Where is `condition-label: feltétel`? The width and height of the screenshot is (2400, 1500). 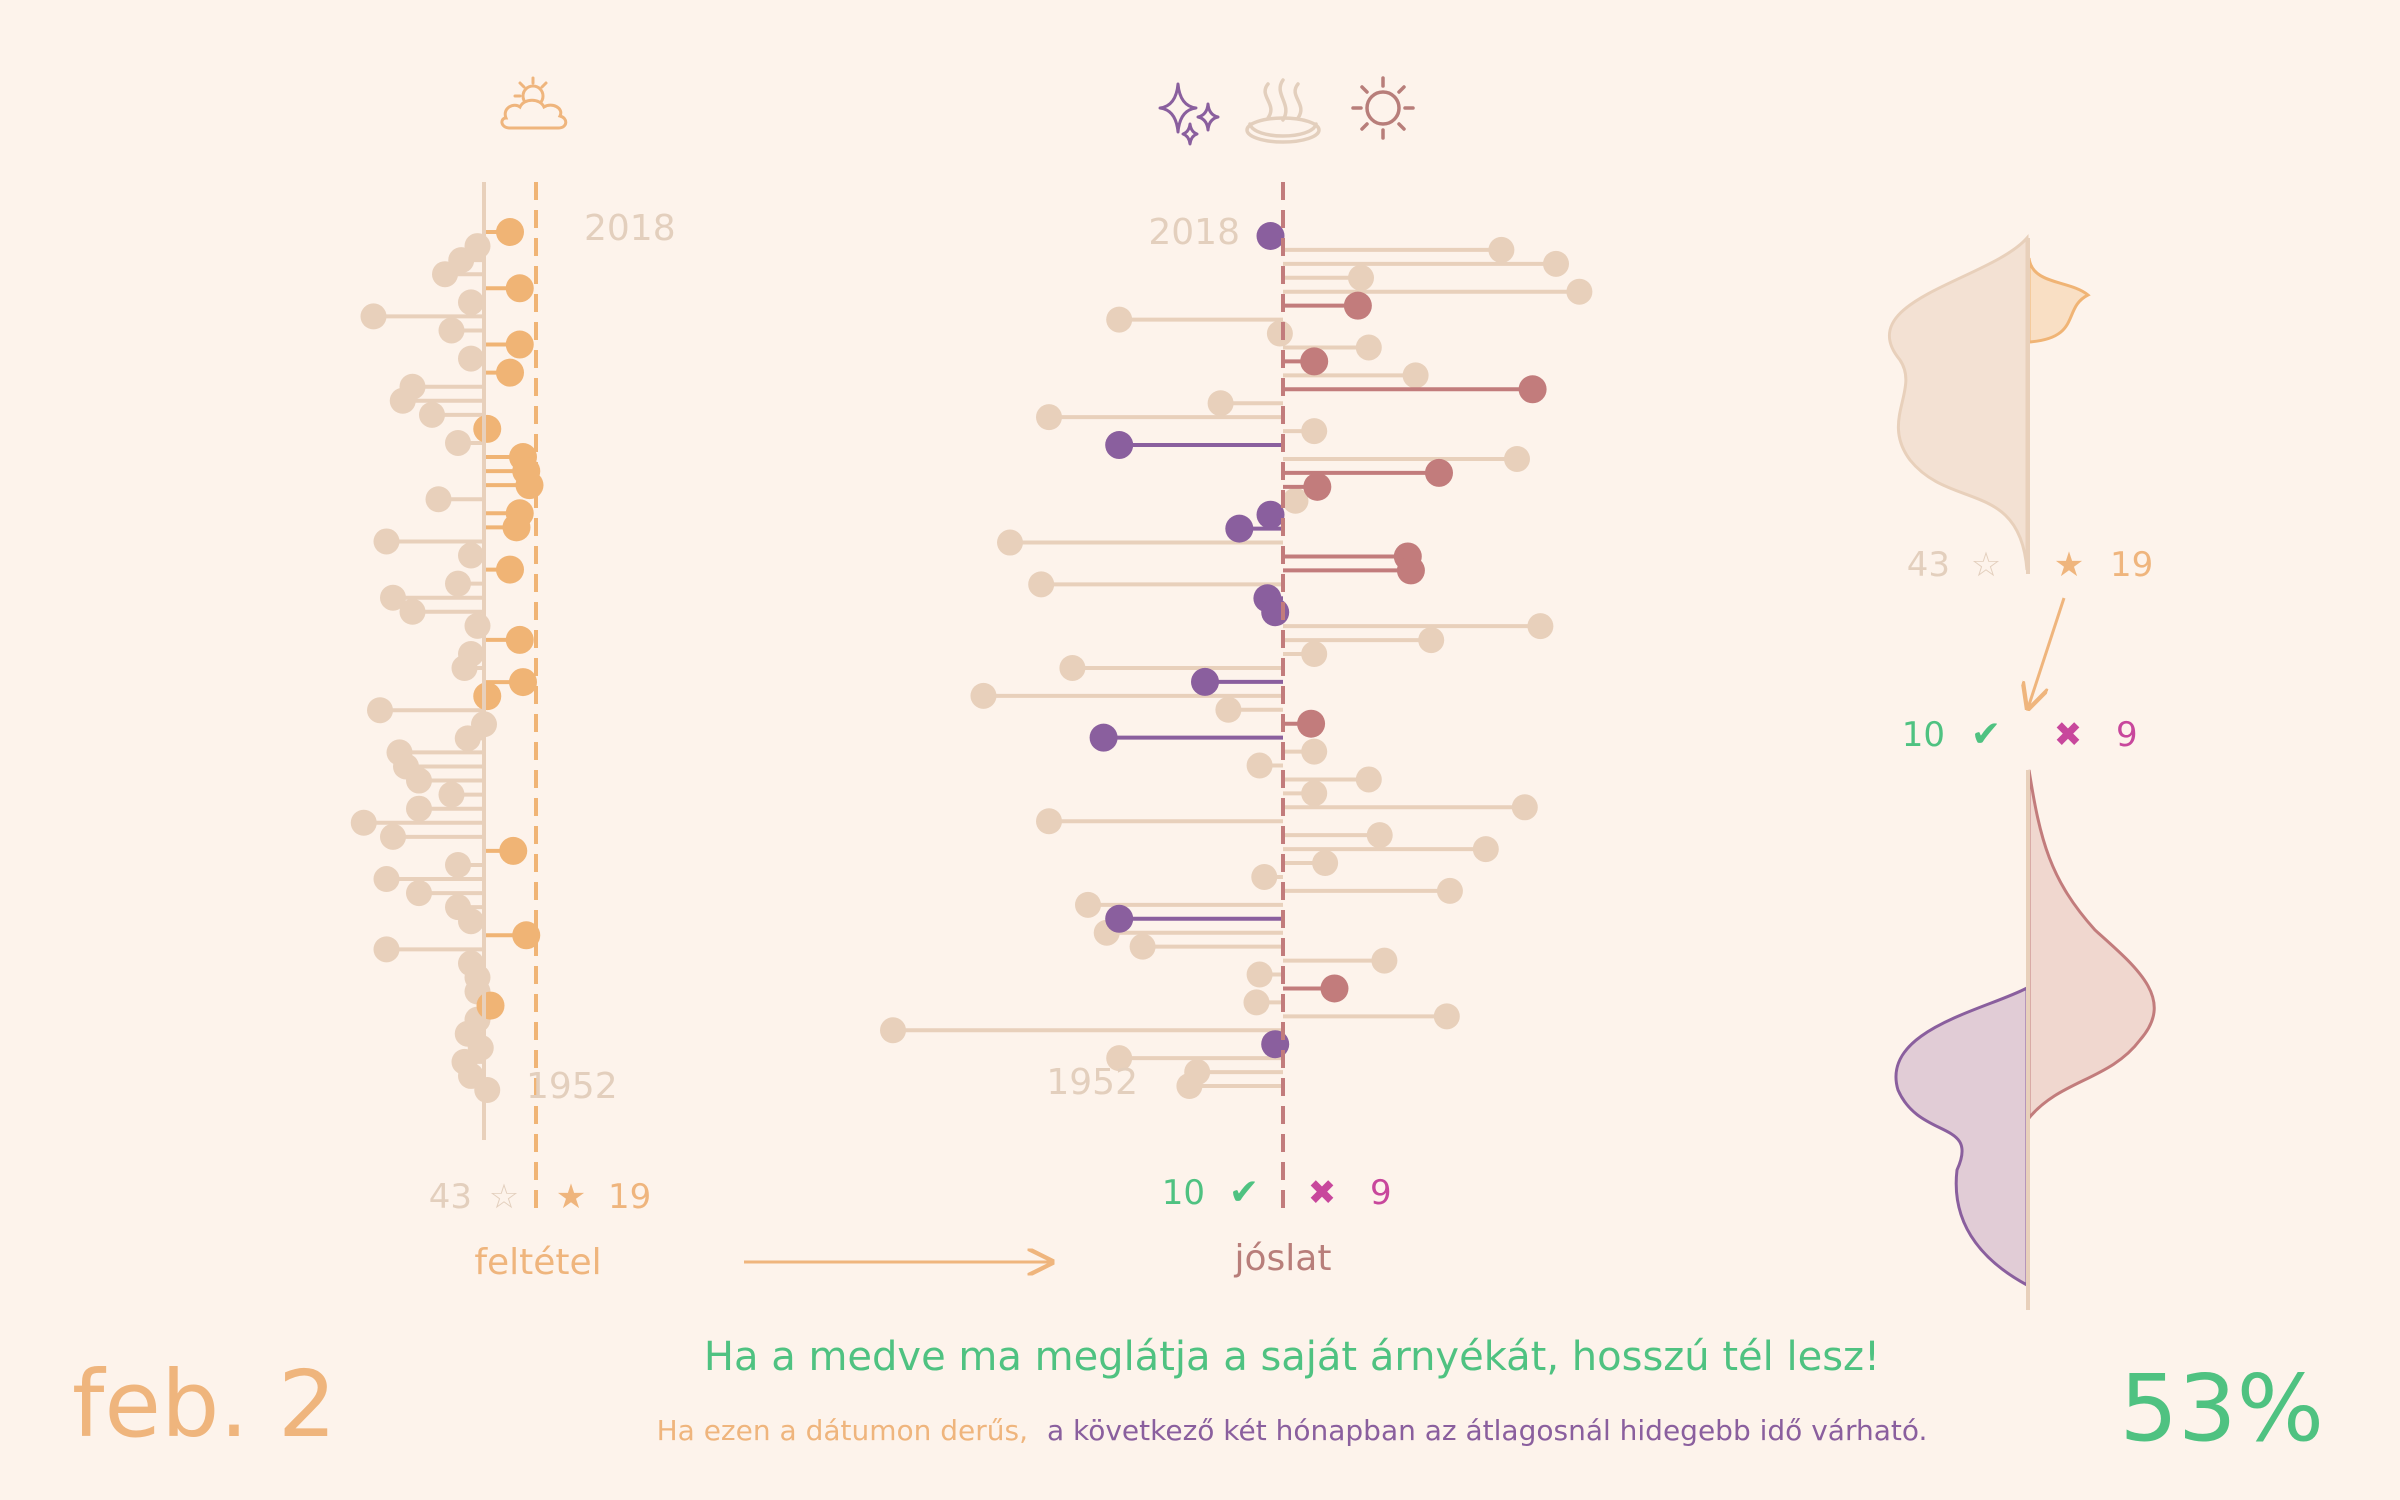
condition-label: feltétel is located at coordinates (537, 1262).